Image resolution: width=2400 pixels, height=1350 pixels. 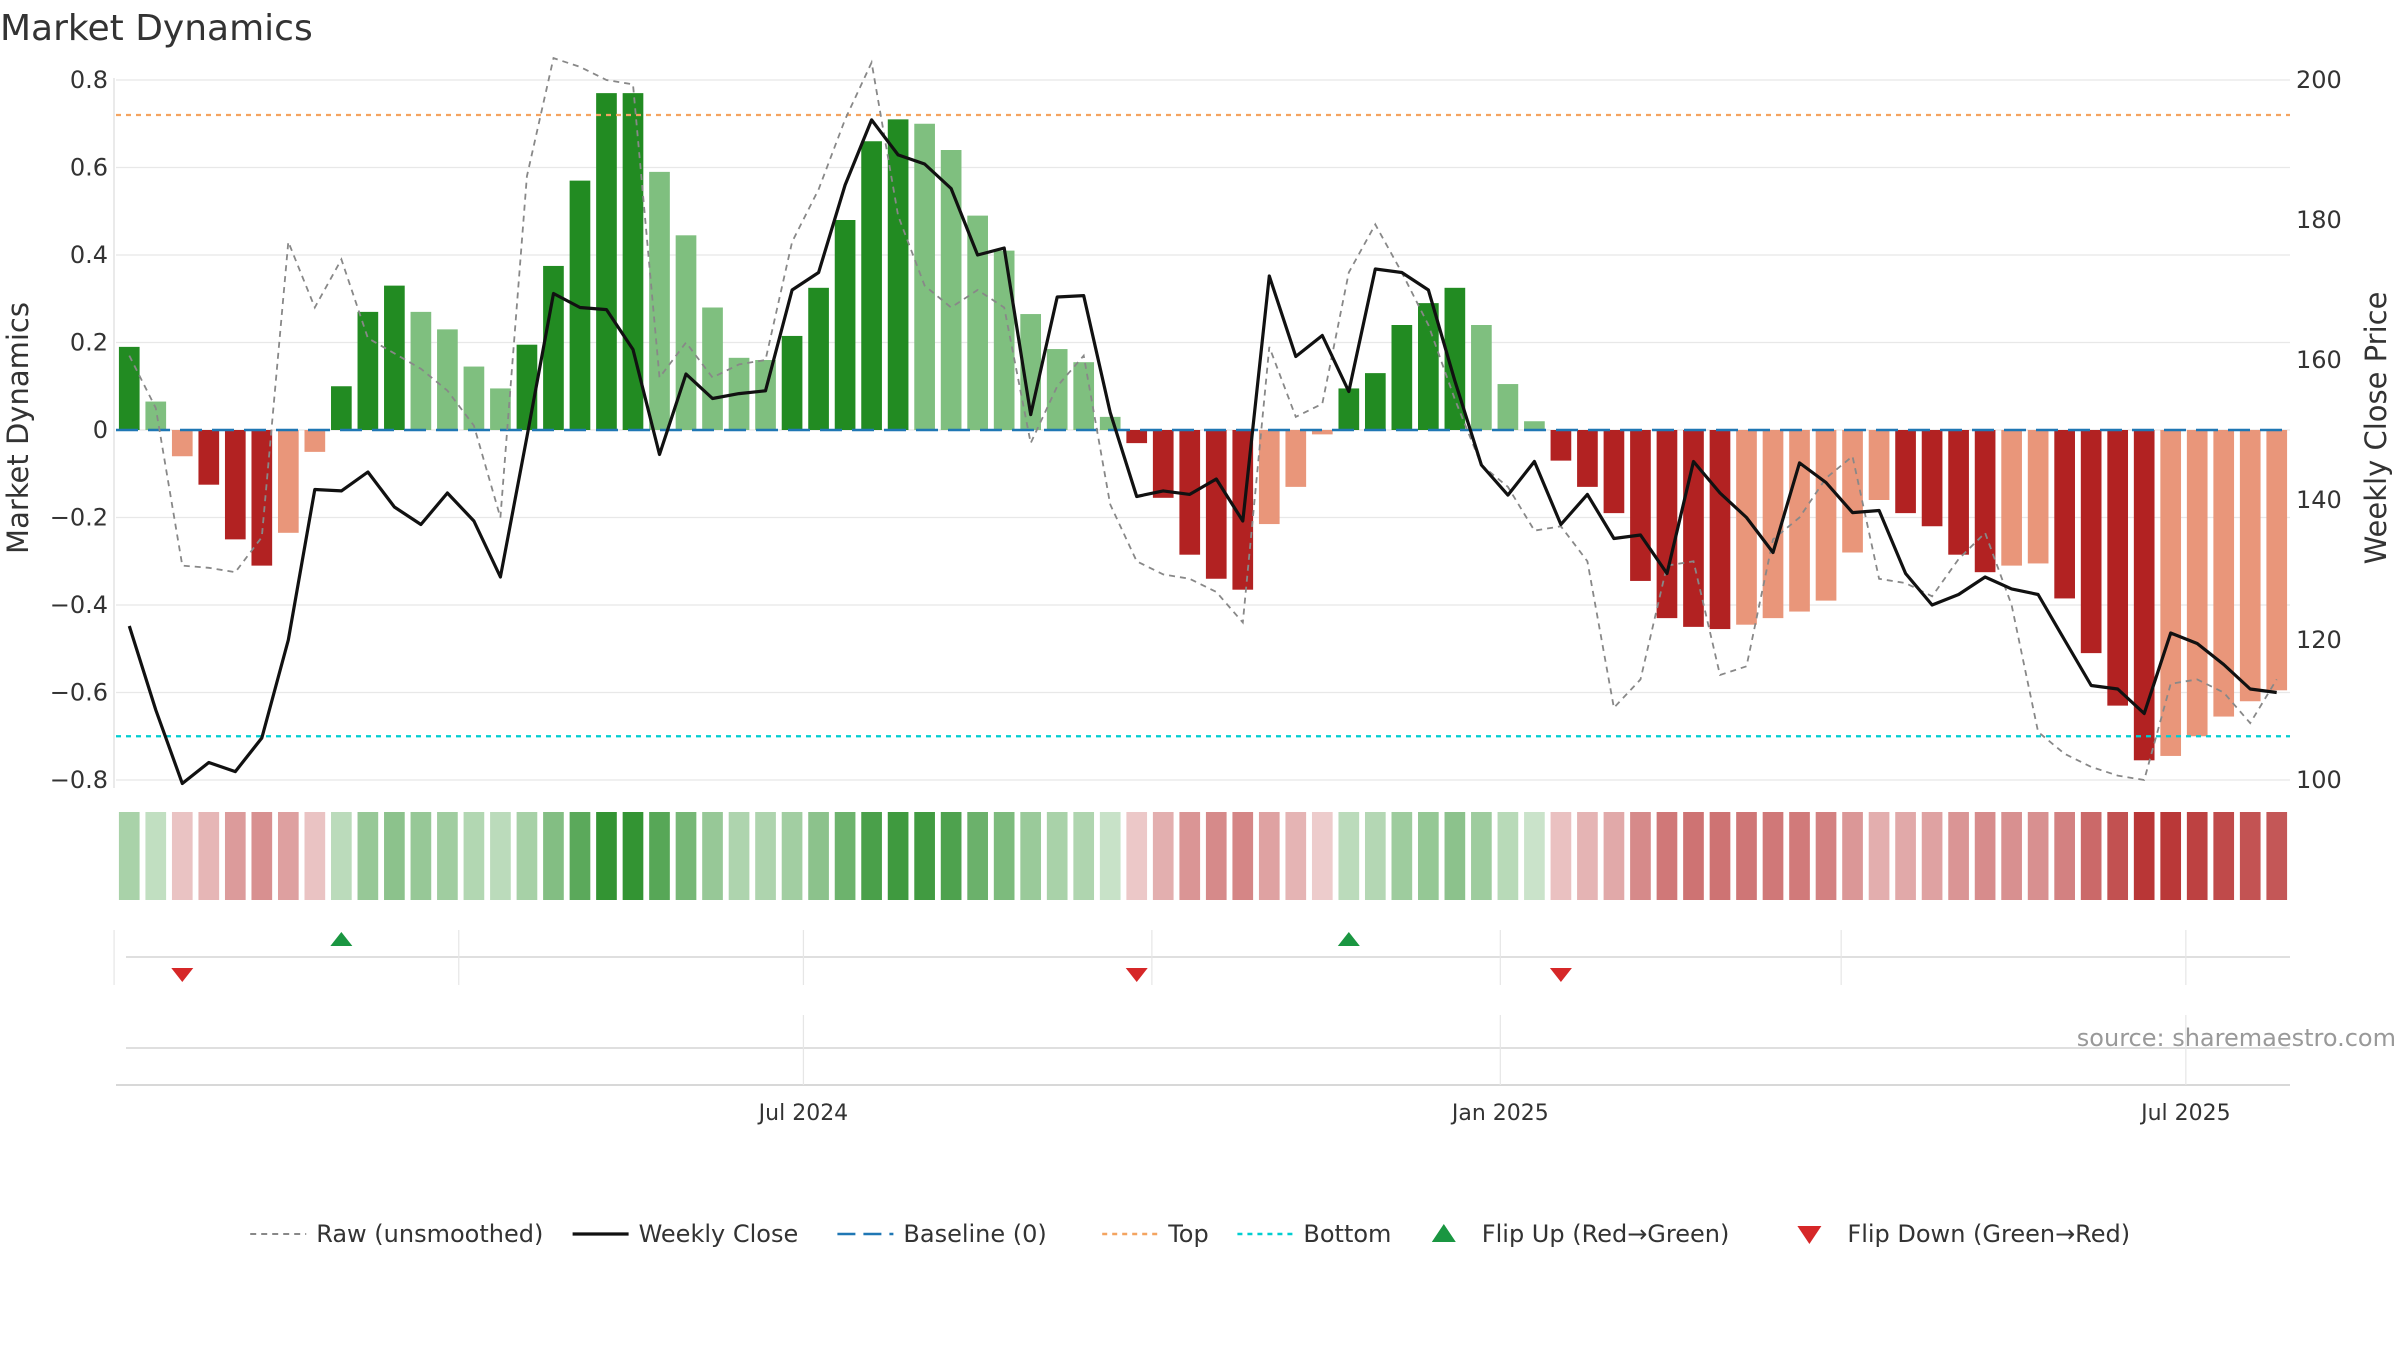 I want to click on legend-label: Flip Up (Red→Green), so click(x=1606, y=1234).